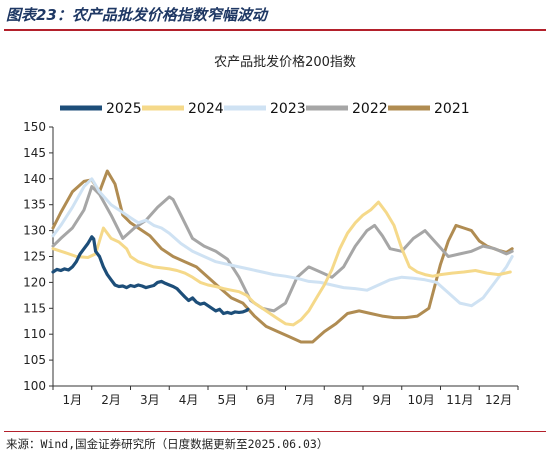  What do you see at coordinates (34, 308) in the screenshot?
I see `y-tick-label: 115` at bounding box center [34, 308].